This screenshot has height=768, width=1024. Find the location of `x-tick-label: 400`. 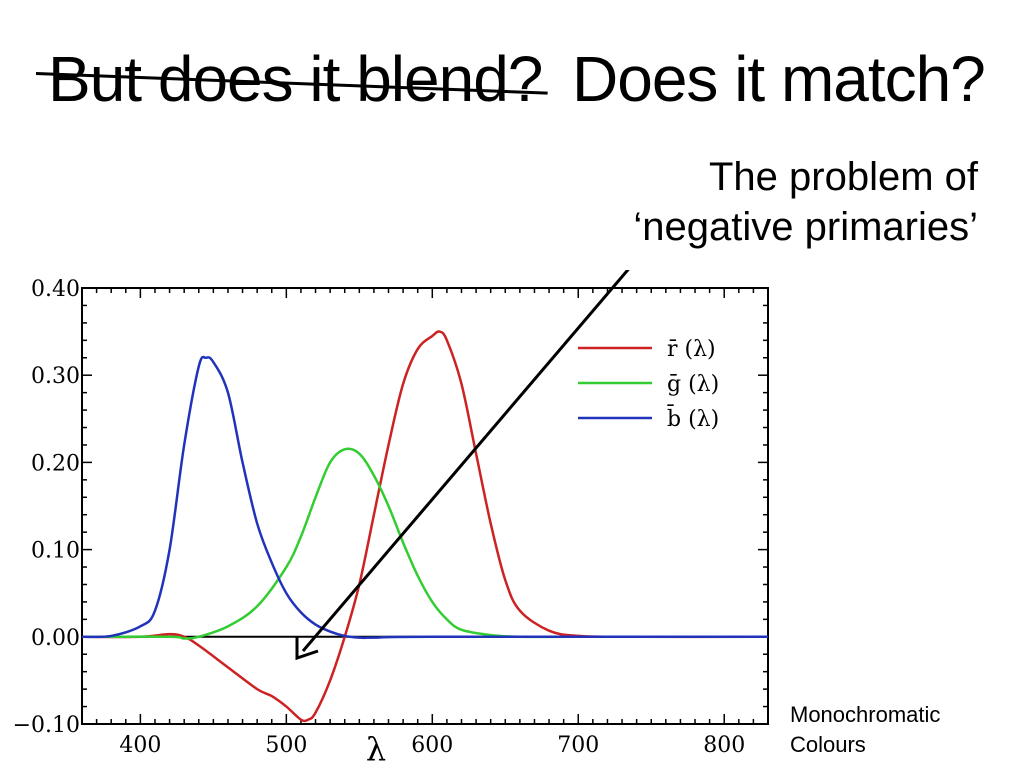

x-tick-label: 400 is located at coordinates (140, 745).